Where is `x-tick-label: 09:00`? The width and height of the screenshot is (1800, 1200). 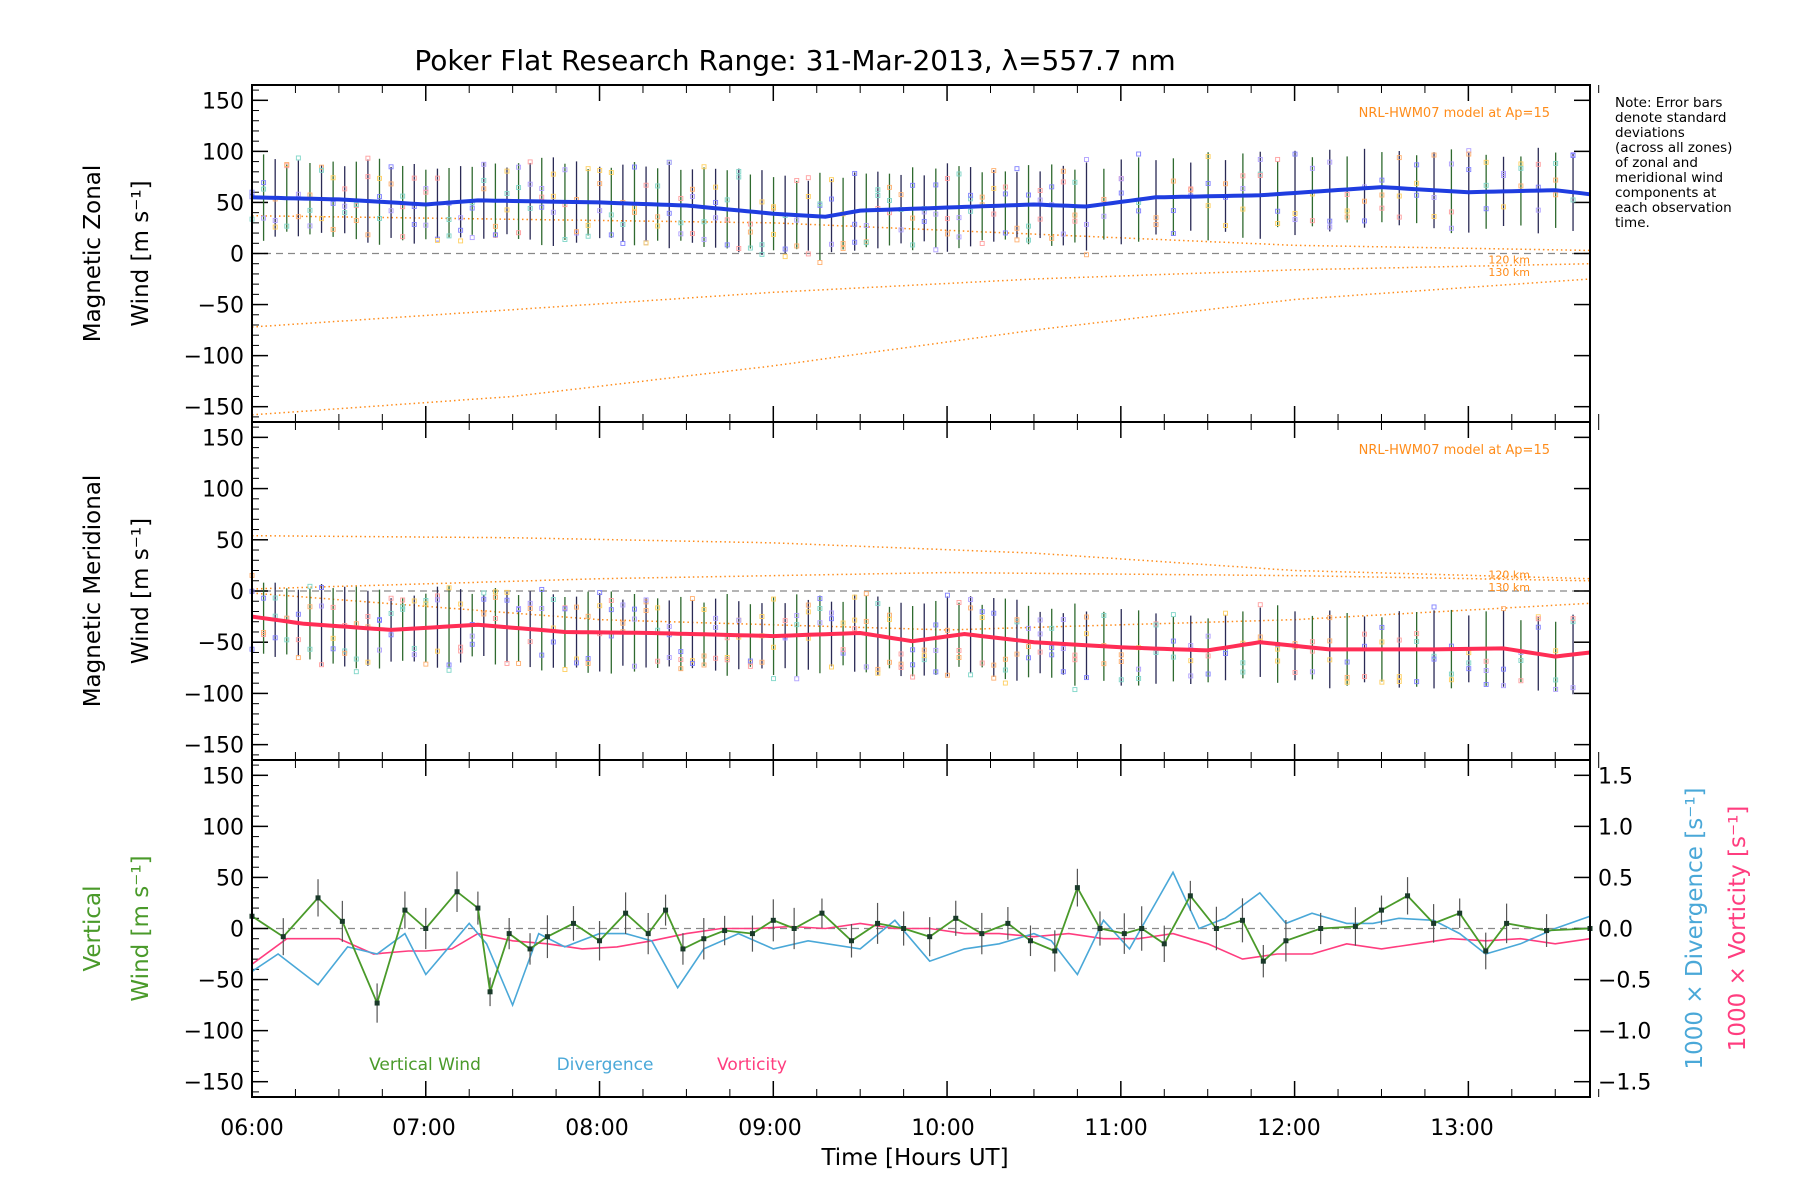
x-tick-label: 09:00 is located at coordinates (769, 1128).